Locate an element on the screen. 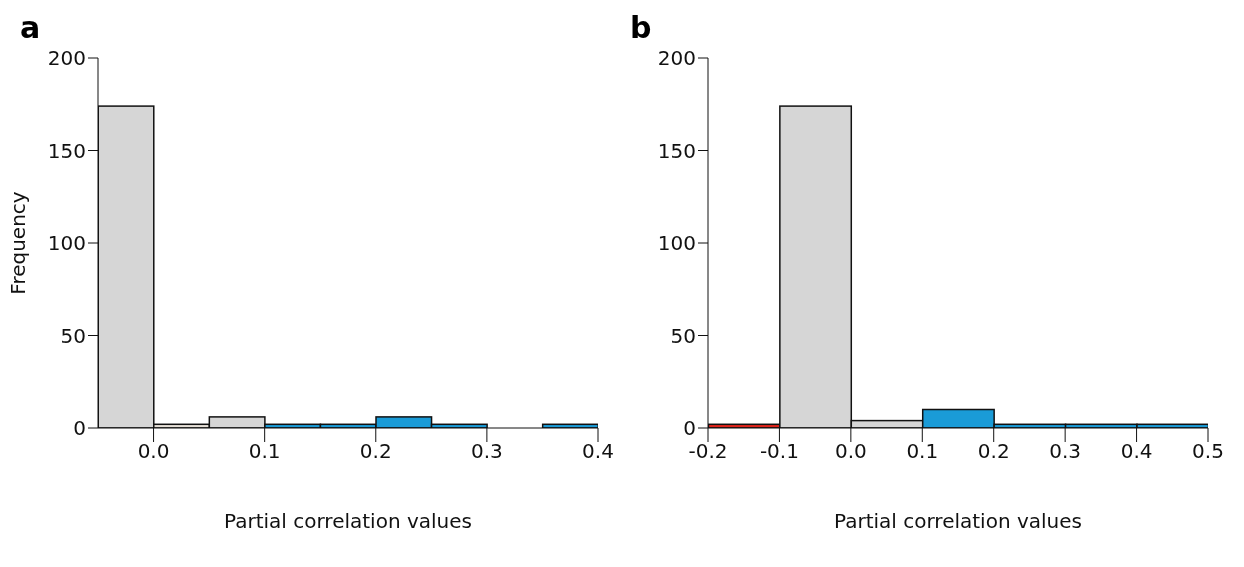  chart-title: a is located at coordinates (30, 27).